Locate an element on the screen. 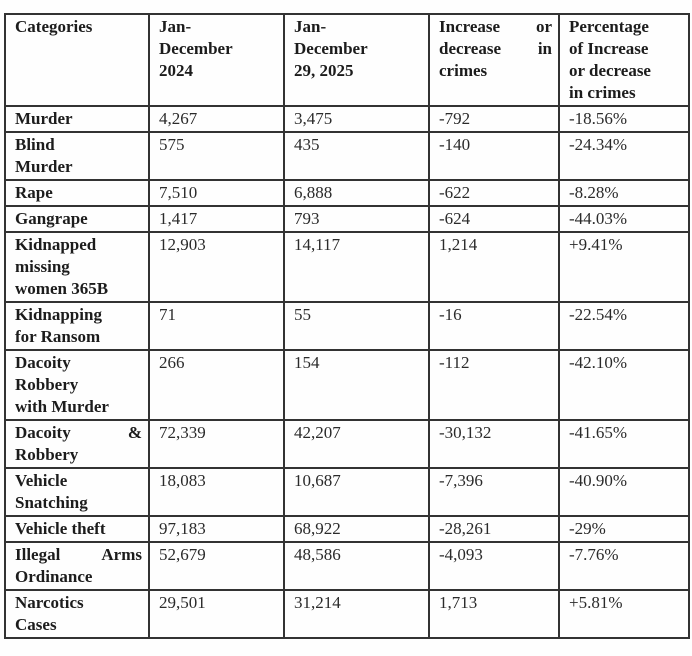 The image size is (692, 656). row-murder: Murder 4,267 3,475 -792 -18.56% is located at coordinates (347, 119).